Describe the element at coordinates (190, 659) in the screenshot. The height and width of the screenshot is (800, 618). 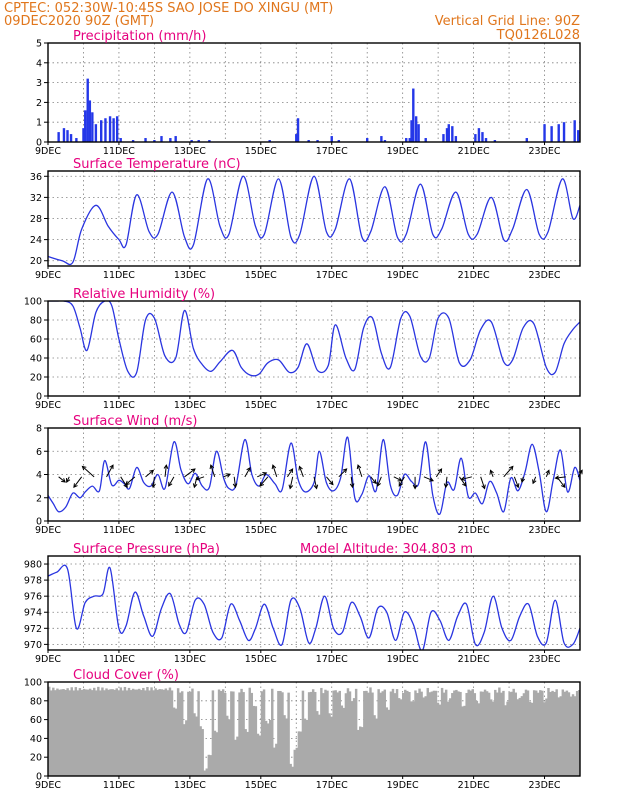
I see `pressure-xtick-label: 13DEC` at that location.